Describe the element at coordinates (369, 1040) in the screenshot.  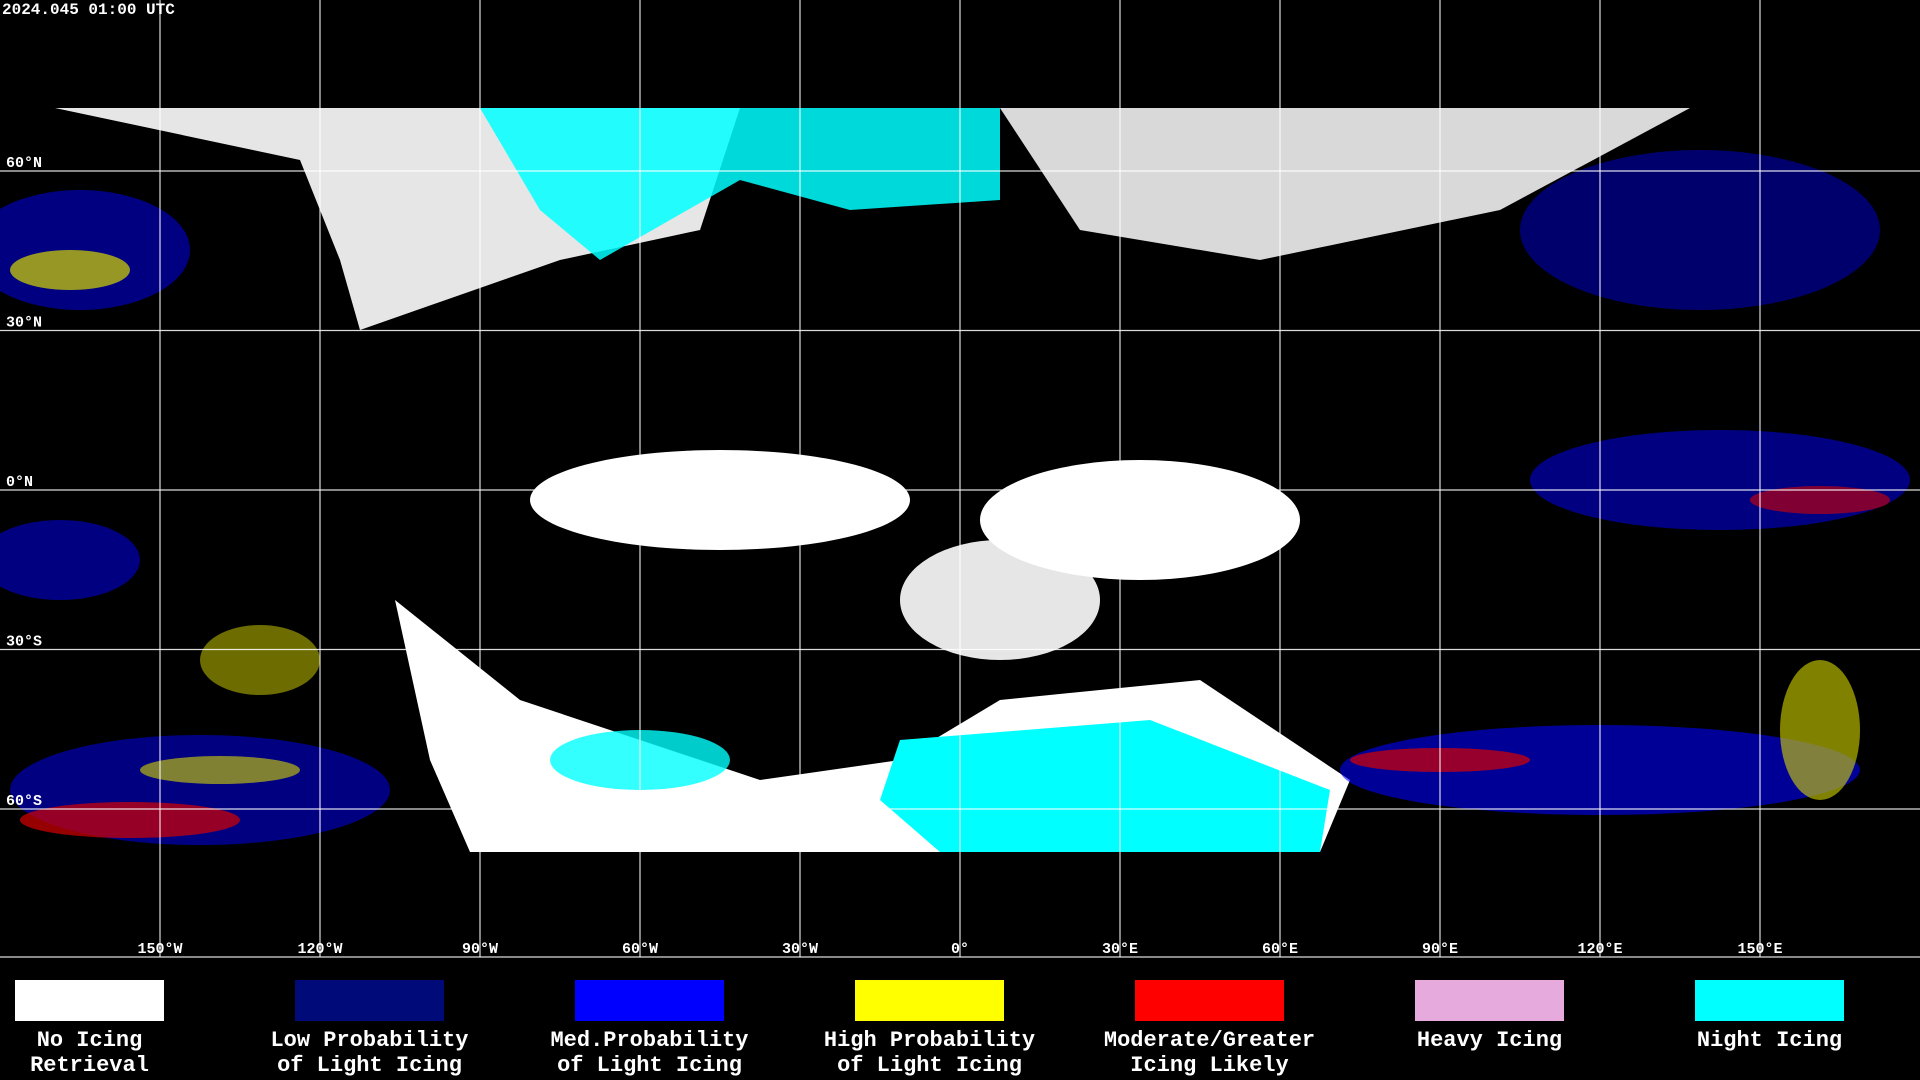
I see `legend-label: Low Probability` at that location.